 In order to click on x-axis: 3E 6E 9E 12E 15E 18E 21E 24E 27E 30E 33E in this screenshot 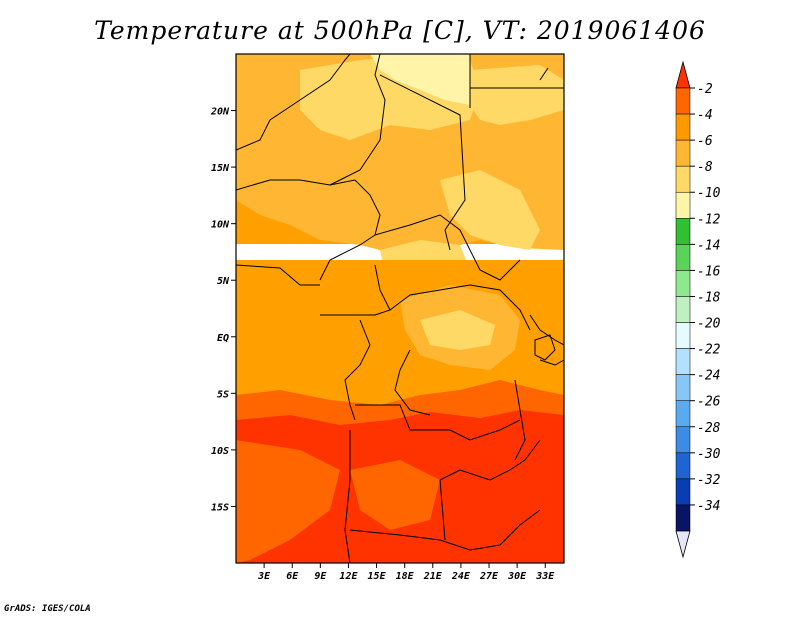, I will do `click(406, 572)`.